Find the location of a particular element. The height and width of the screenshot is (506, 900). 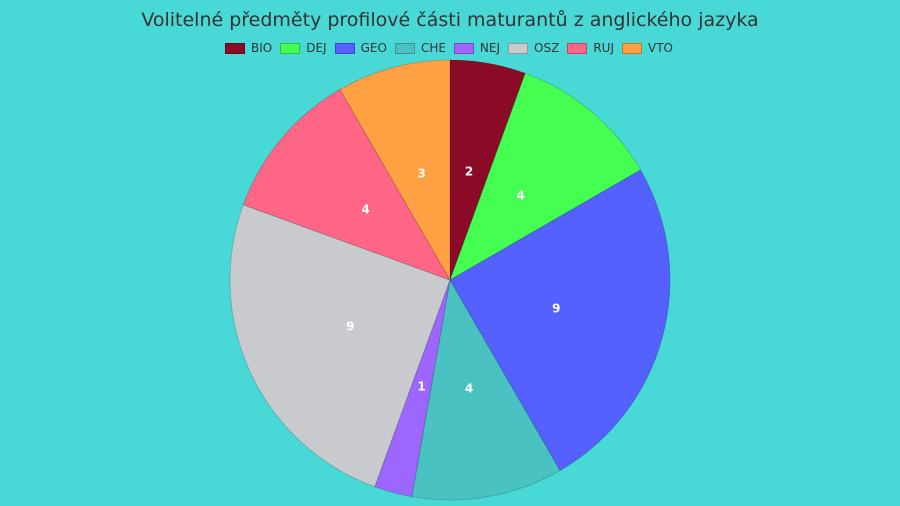

legend-item-osz: OSZ is located at coordinates (533, 48).